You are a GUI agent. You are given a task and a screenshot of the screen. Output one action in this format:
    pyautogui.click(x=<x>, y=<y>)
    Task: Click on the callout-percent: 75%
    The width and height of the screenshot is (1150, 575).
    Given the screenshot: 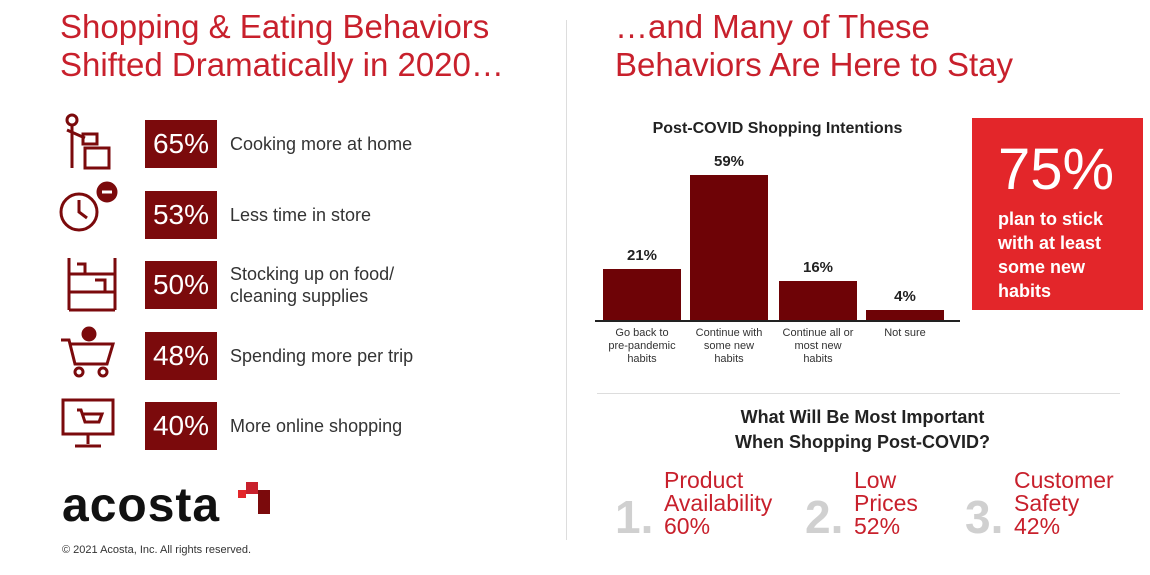 What is the action you would take?
    pyautogui.click(x=1056, y=169)
    